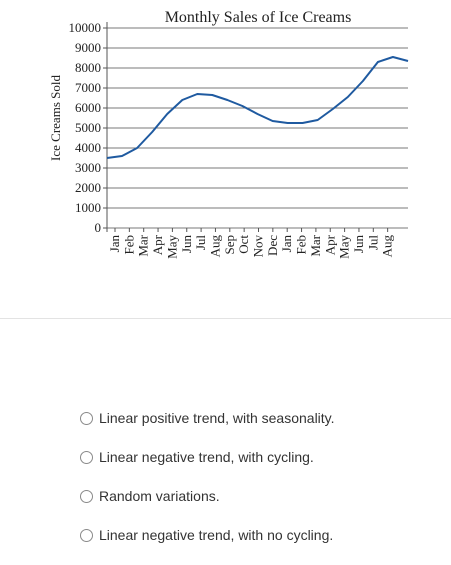 The width and height of the screenshot is (451, 565). What do you see at coordinates (159, 496) in the screenshot?
I see `option-label: Random variations.` at bounding box center [159, 496].